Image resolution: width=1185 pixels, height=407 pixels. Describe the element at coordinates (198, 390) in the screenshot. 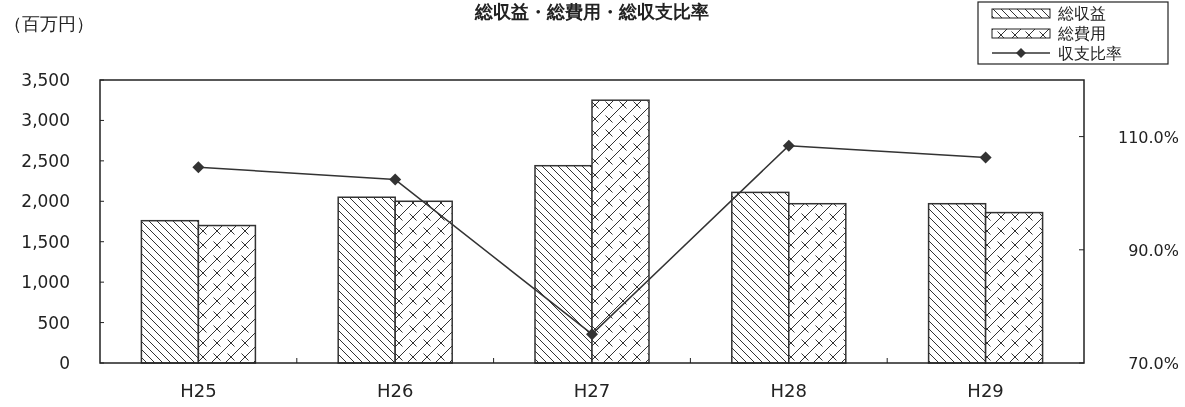

I see `x-tick-label: H25` at that location.